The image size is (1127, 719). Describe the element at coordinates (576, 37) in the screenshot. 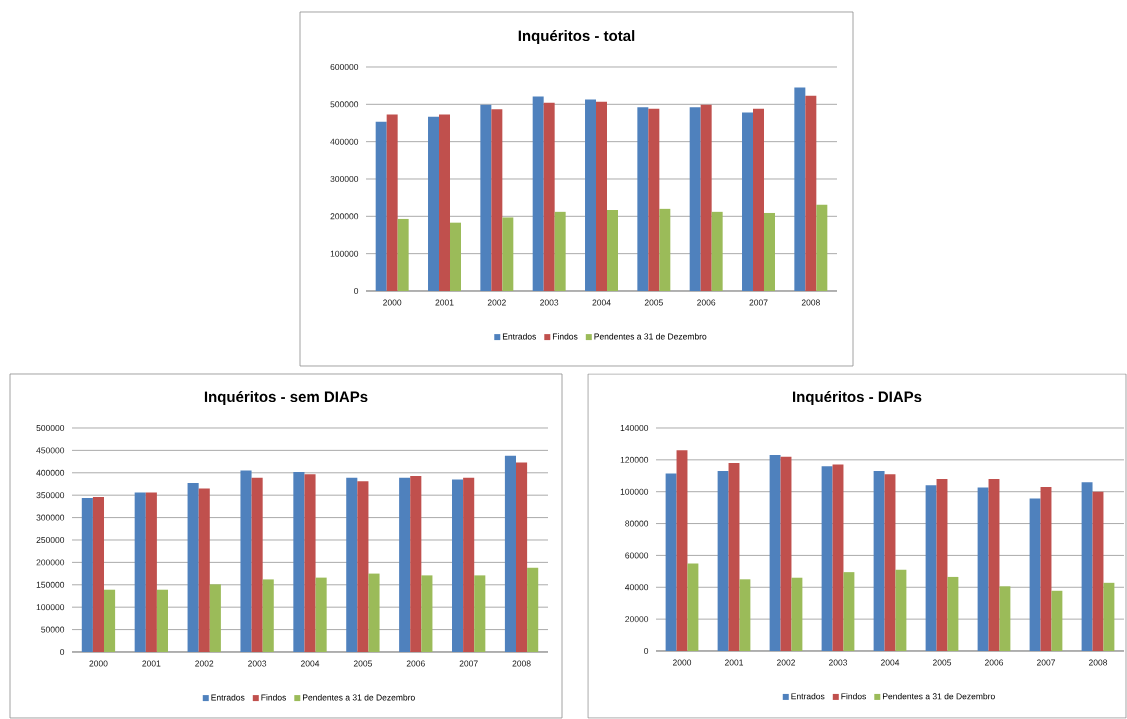

I see `chart-title: Inquéritos - total` at that location.